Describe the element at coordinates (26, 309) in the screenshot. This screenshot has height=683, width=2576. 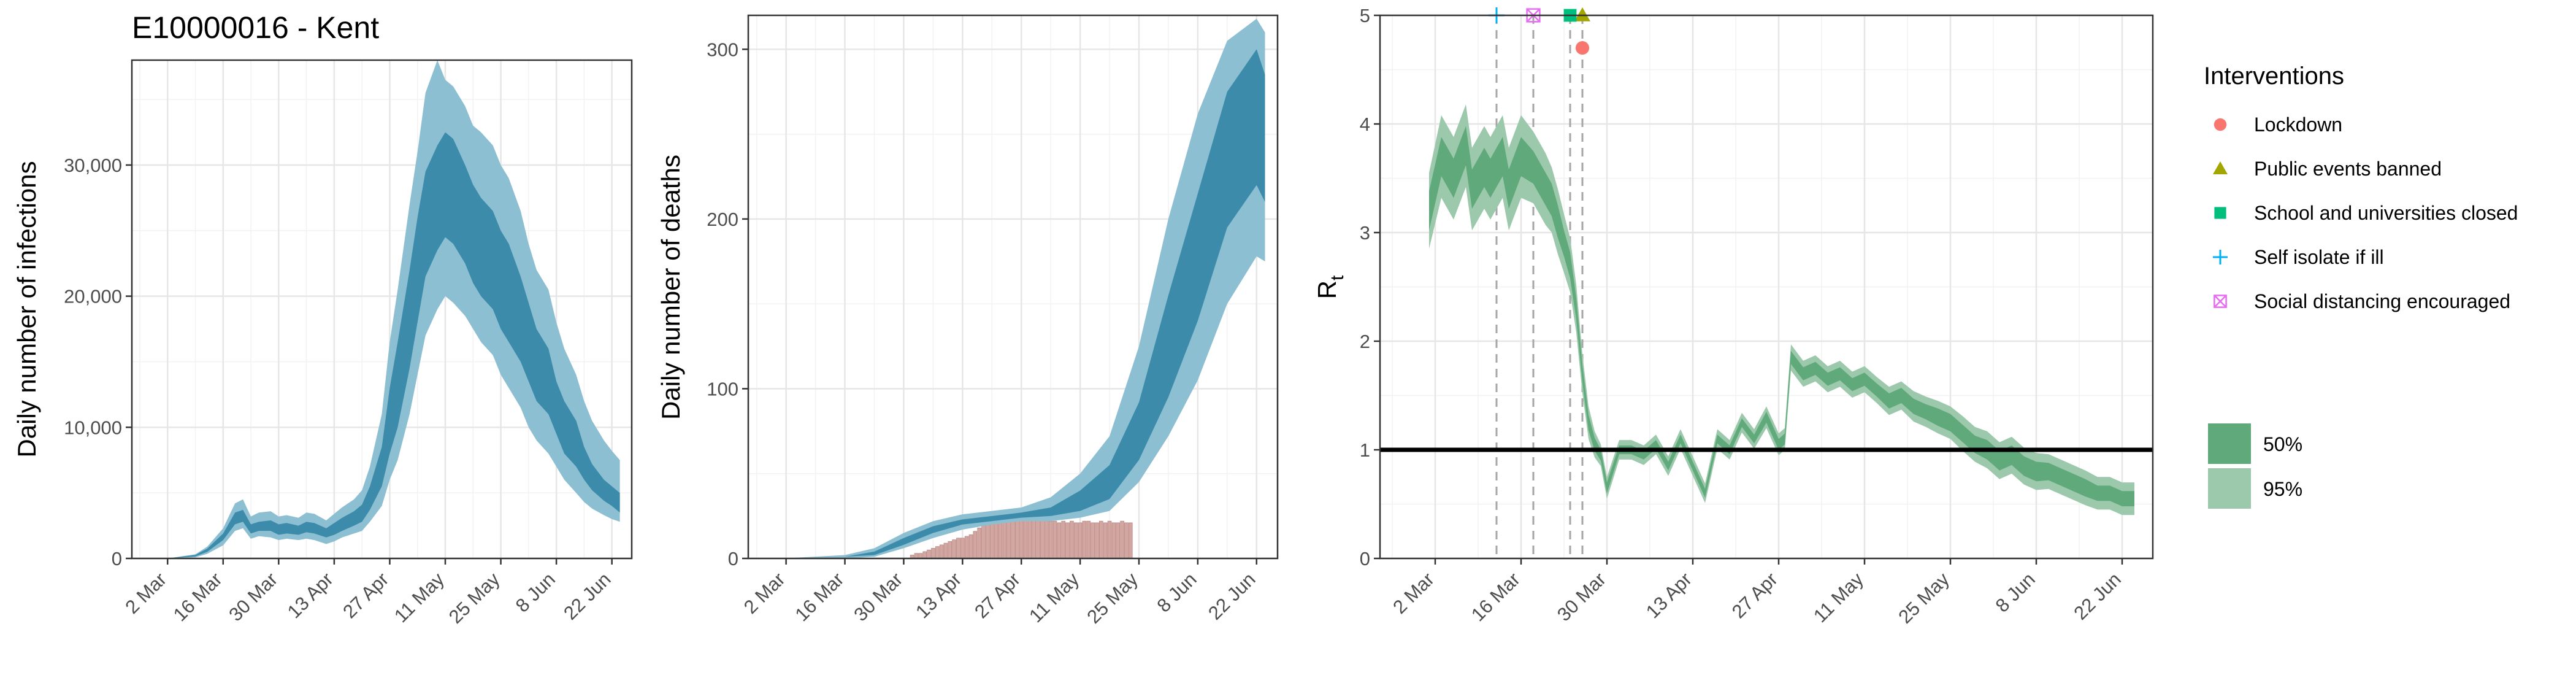
I see `y-axis-label-infections: Daily number of infections` at that location.